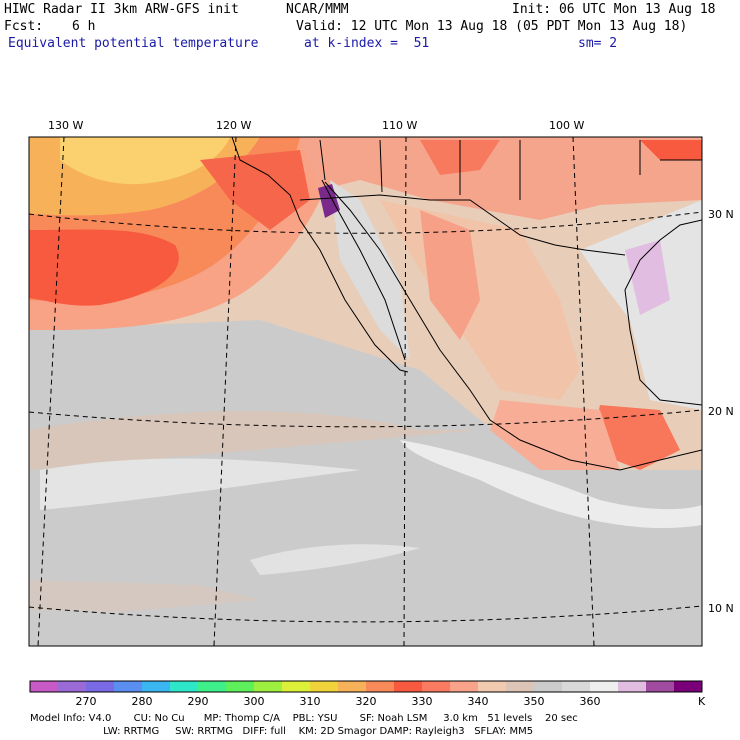  What do you see at coordinates (478, 701) in the screenshot?
I see `colorbar-tick-label: 340` at bounding box center [478, 701].